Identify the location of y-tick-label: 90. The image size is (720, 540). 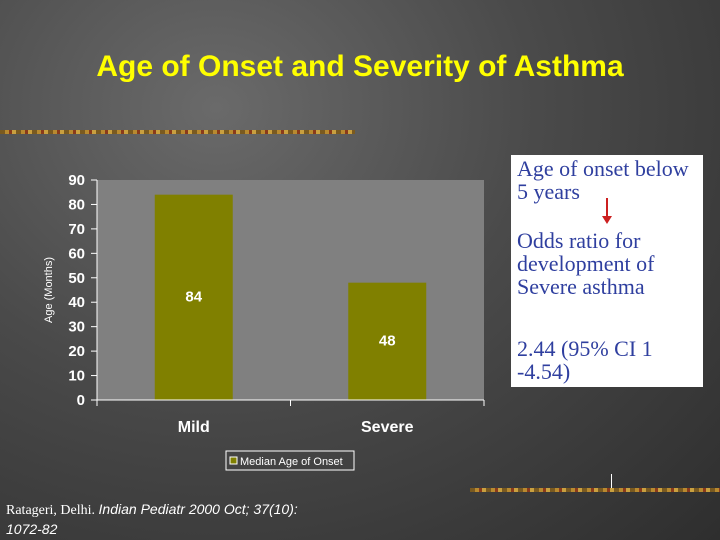
(76, 180).